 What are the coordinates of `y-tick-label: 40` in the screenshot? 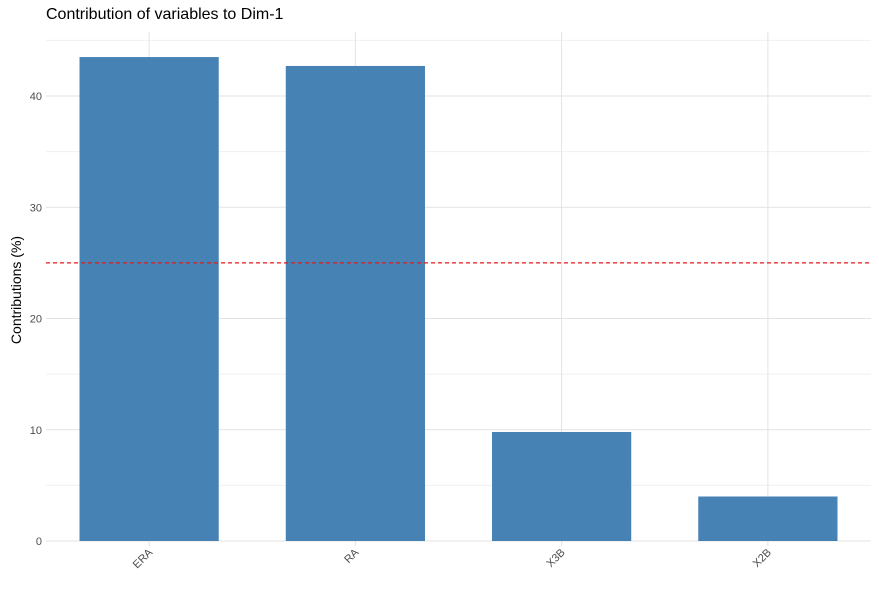 It's located at (36, 97).